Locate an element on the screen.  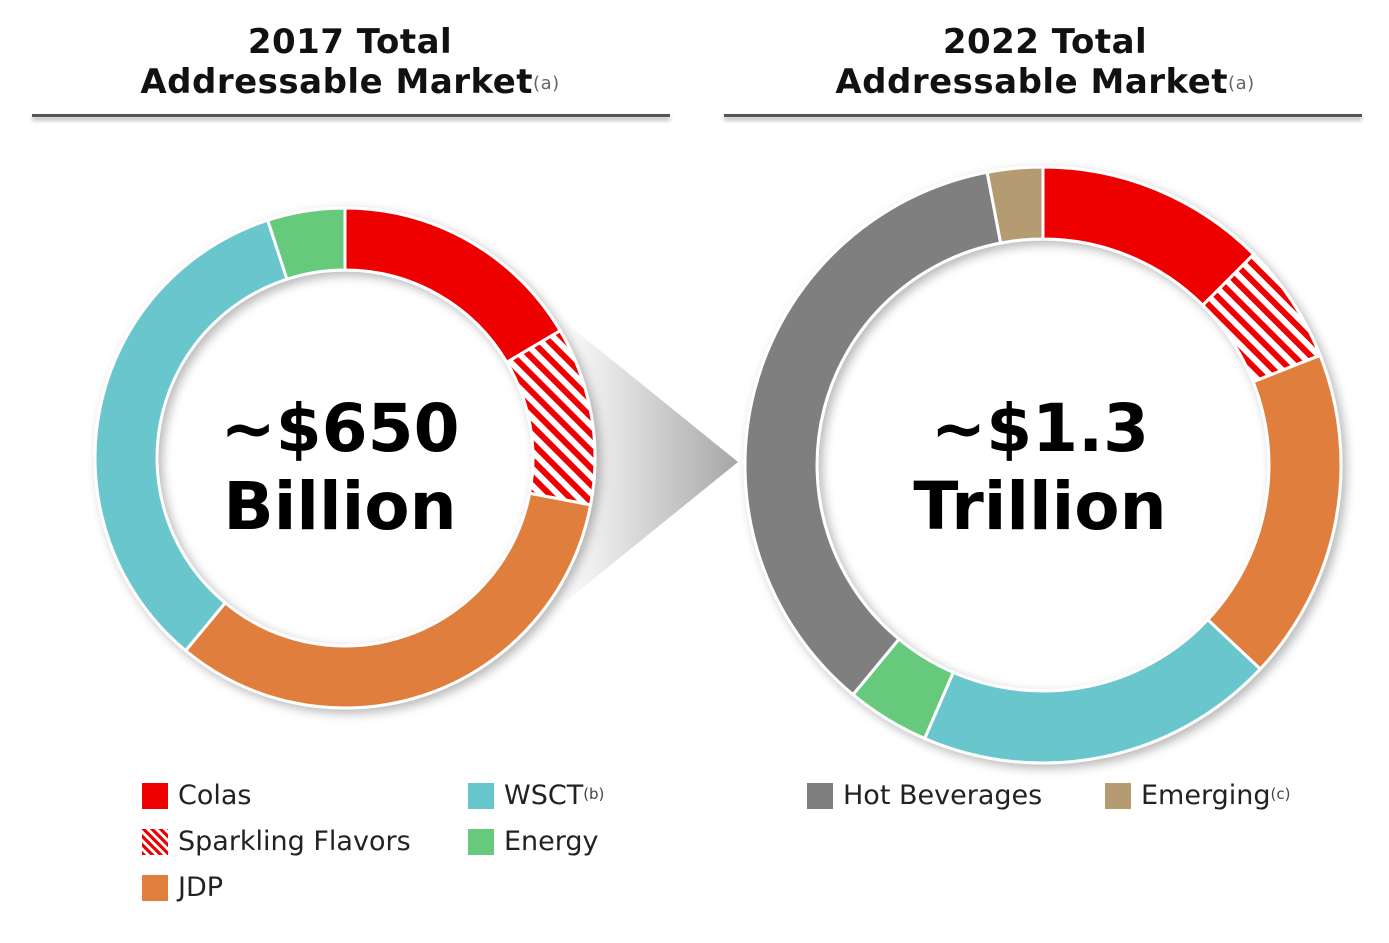
legend-label: Energy is located at coordinates (551, 841).